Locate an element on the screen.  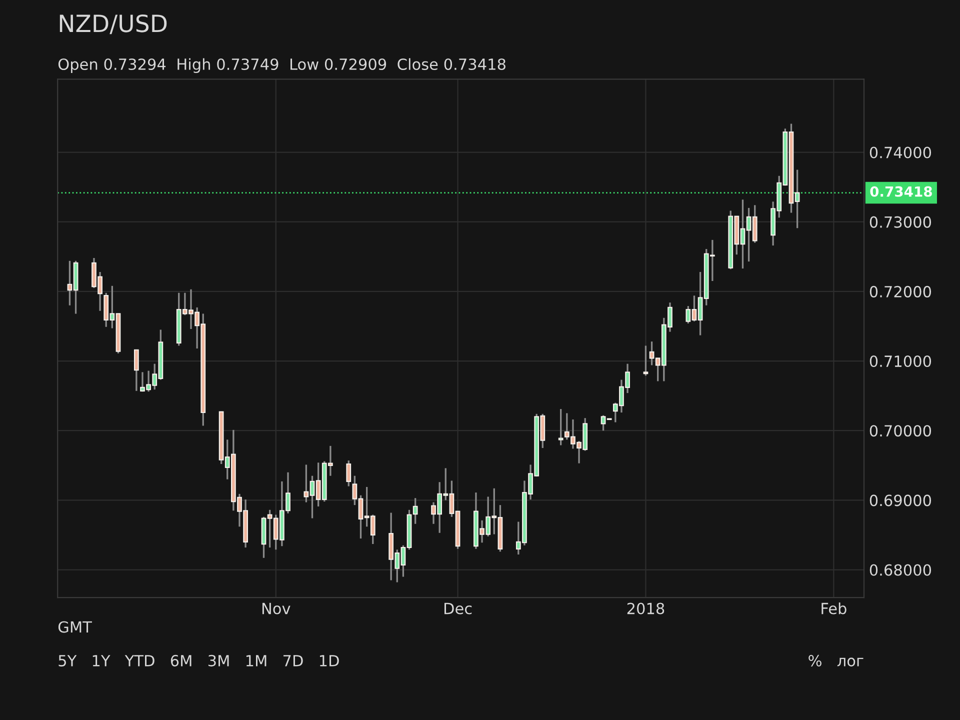
x-tick-label: Nov is located at coordinates (276, 608).